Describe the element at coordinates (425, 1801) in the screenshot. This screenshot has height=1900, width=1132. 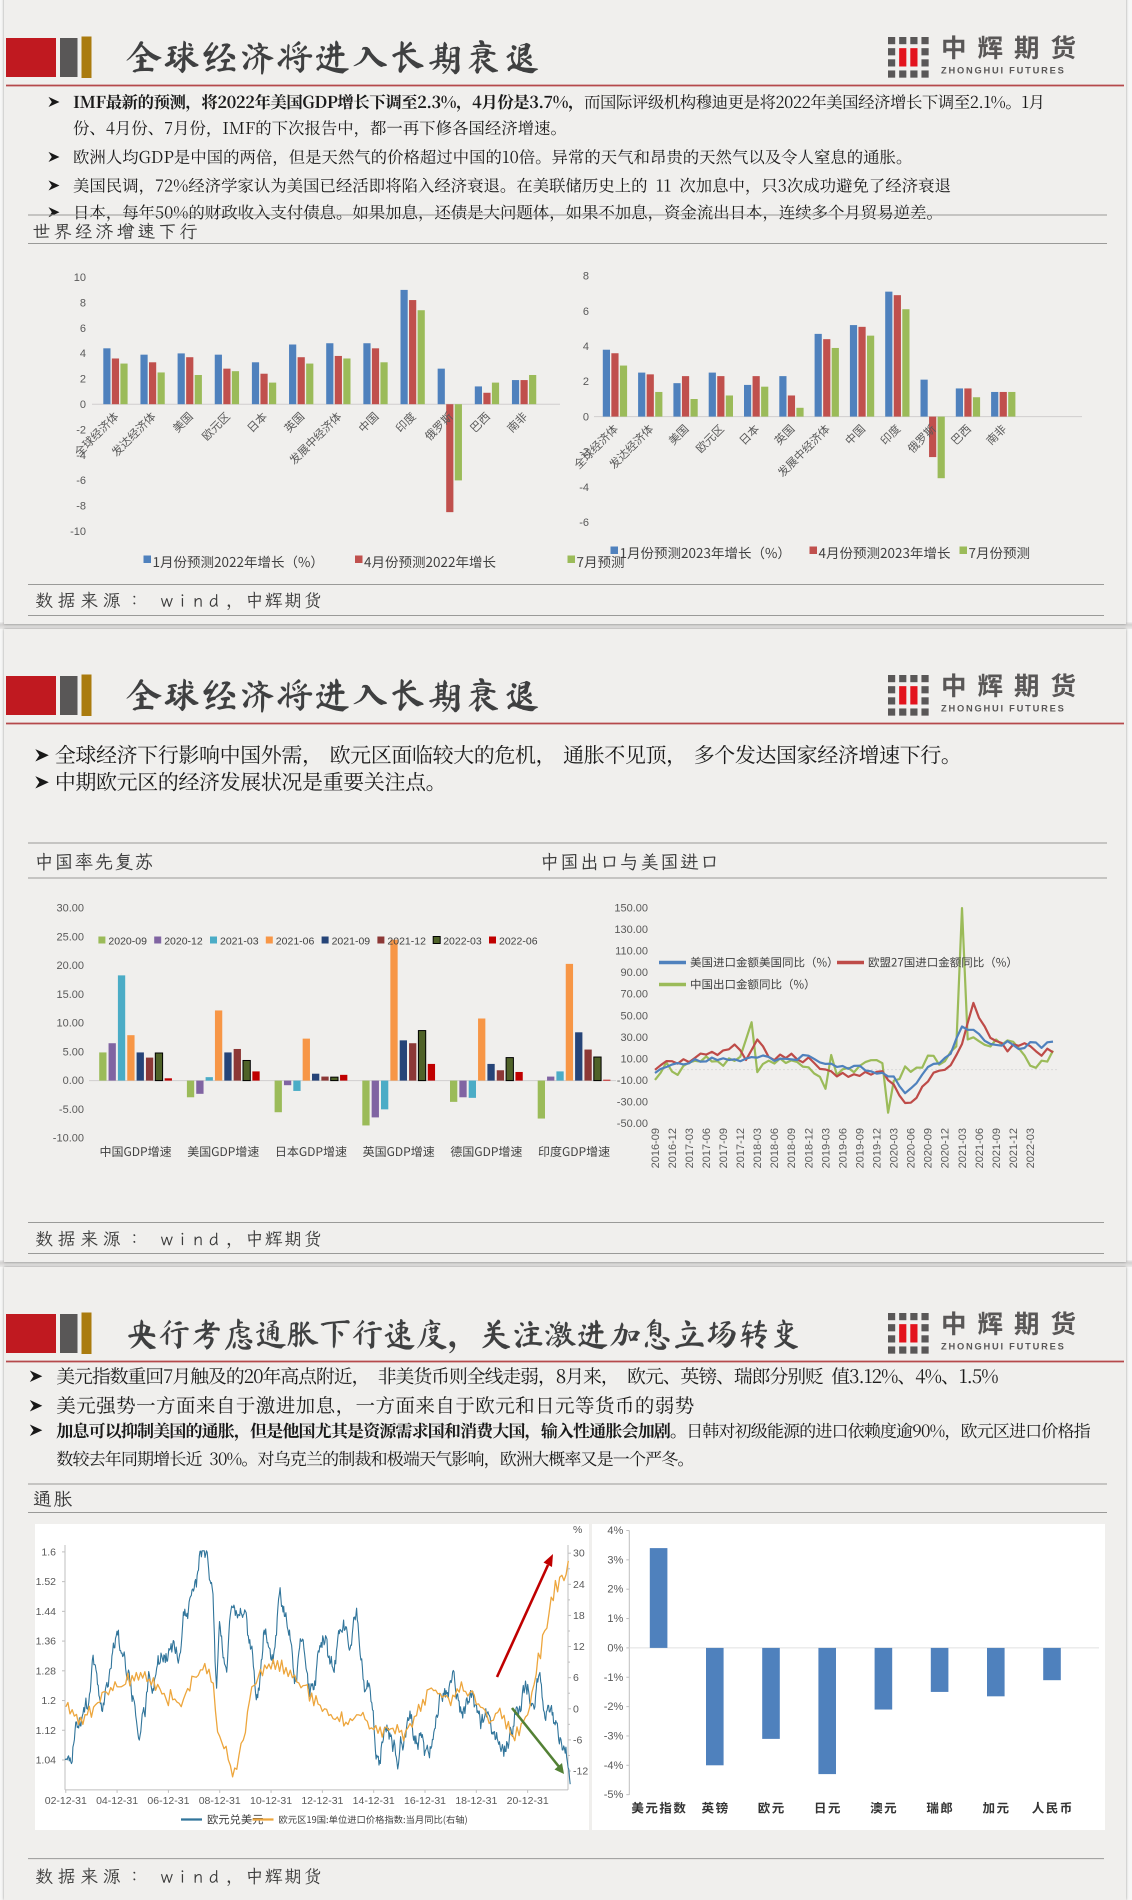
I see `svg-text: 16-12-31` at that location.